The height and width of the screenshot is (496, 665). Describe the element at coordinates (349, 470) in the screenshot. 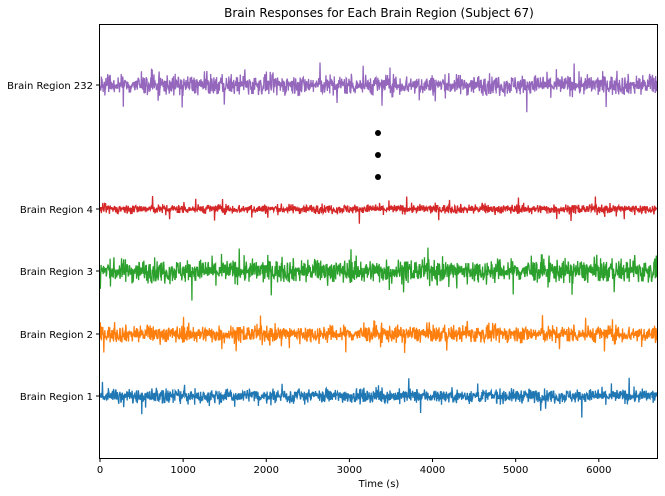

I see `x-tick-label-3: 3000` at that location.